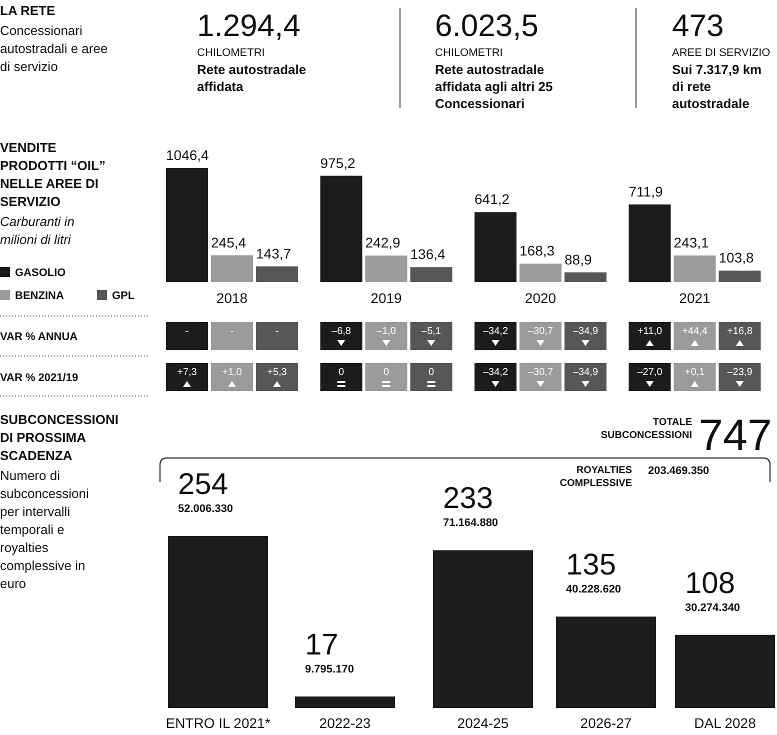 This screenshot has height=735, width=777. Describe the element at coordinates (54, 48) in the screenshot. I see `text: Concessionari autostradali e aree di servizio` at that location.